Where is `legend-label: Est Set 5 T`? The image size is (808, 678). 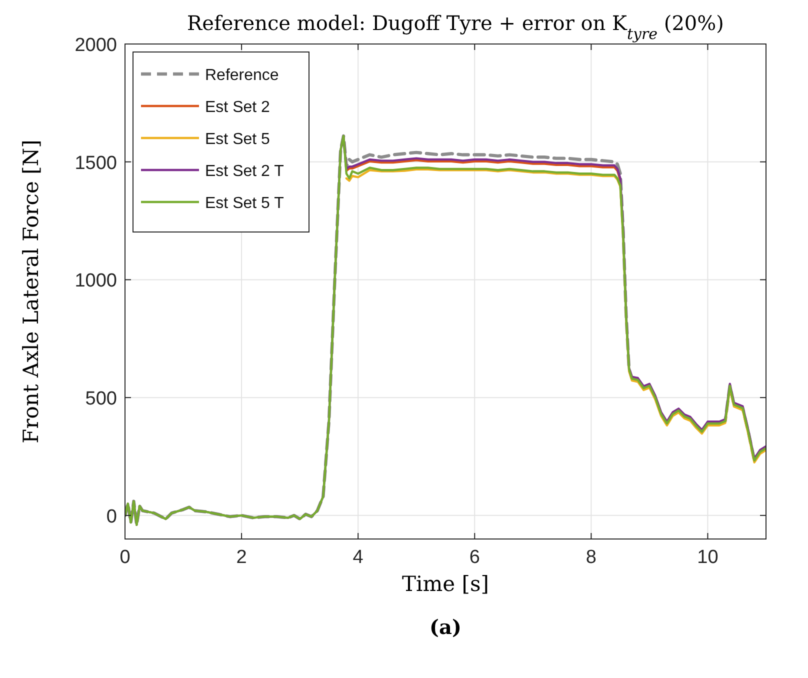
legend-label: Est Set 5 T is located at coordinates (244, 203).